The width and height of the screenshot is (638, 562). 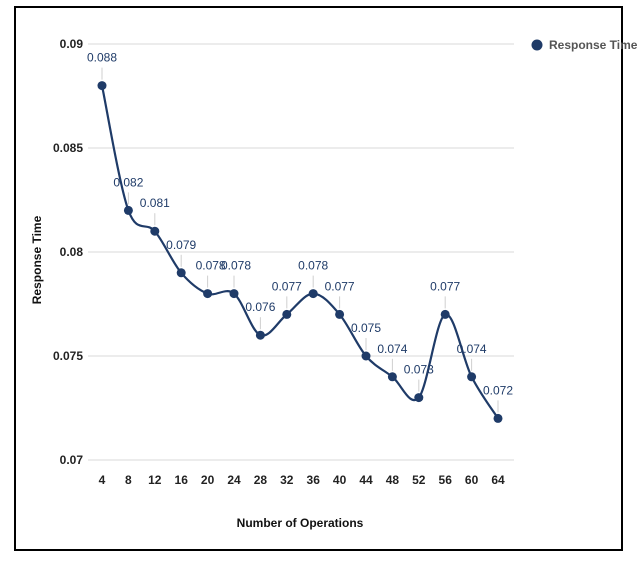 I want to click on x-tick-label: 40, so click(x=340, y=480).